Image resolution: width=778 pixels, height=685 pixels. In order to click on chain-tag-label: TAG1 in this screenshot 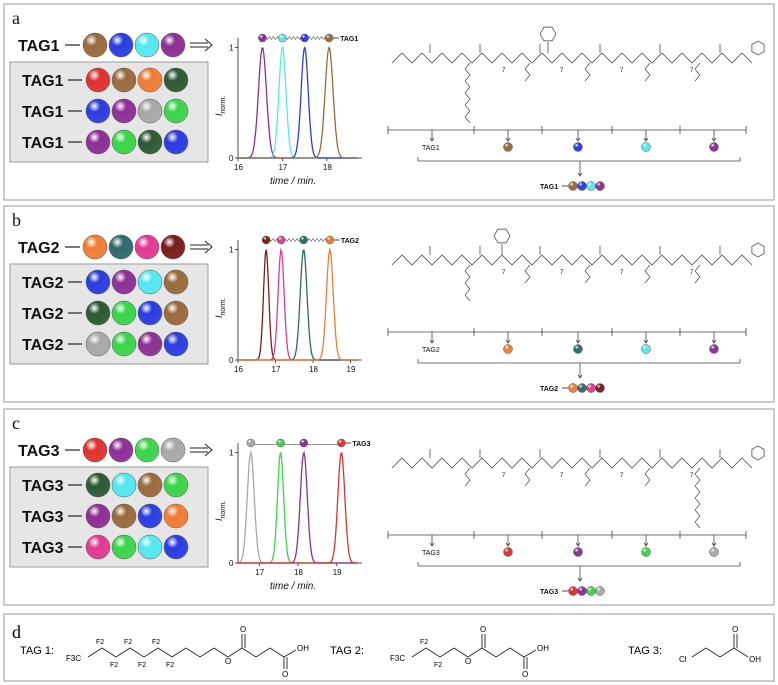, I will do `click(349, 39)`.